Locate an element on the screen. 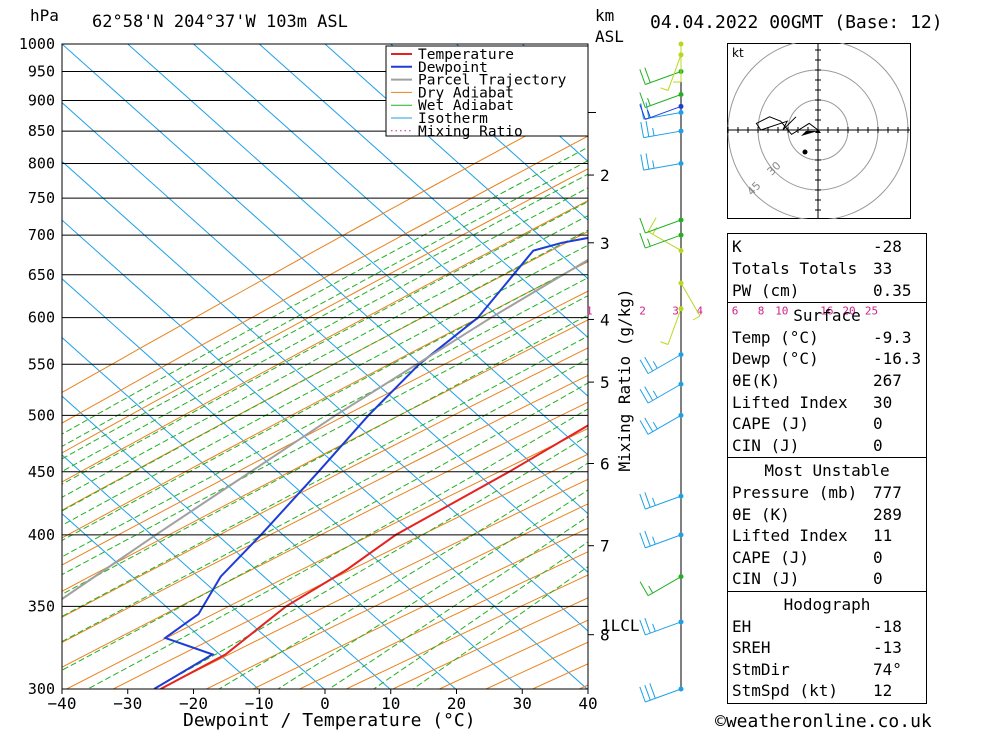 The width and height of the screenshot is (1000, 733). pressure-tick-label: 750 is located at coordinates (41, 198).